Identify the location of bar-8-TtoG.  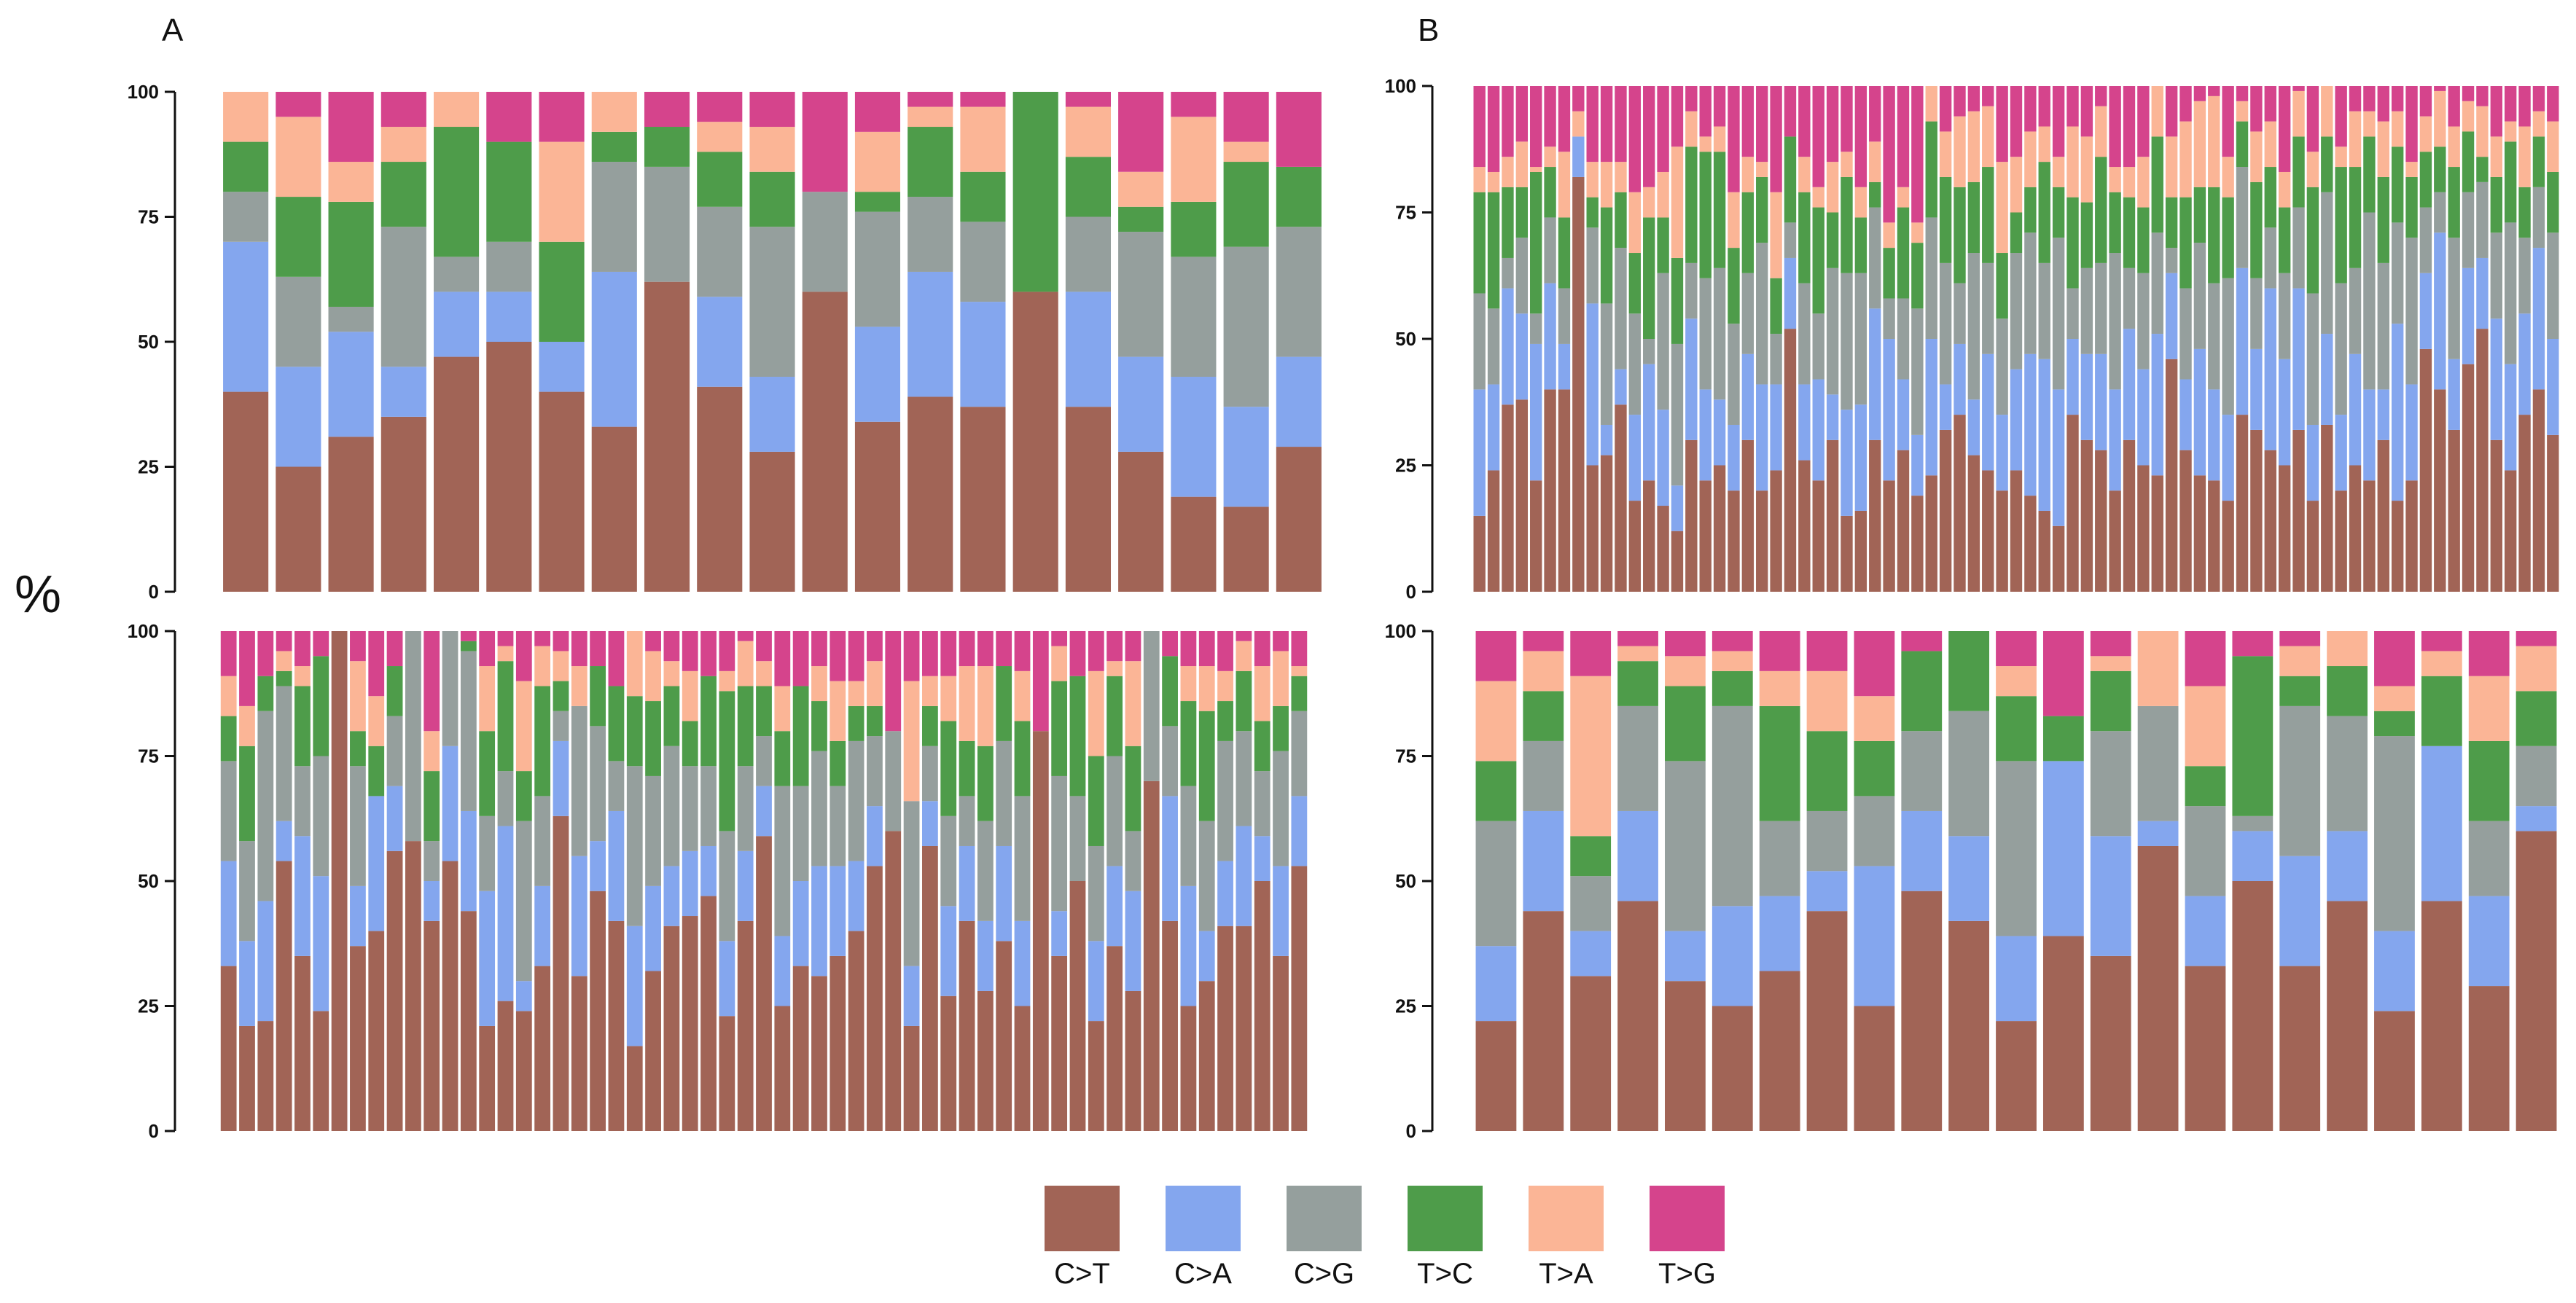
(358, 646).